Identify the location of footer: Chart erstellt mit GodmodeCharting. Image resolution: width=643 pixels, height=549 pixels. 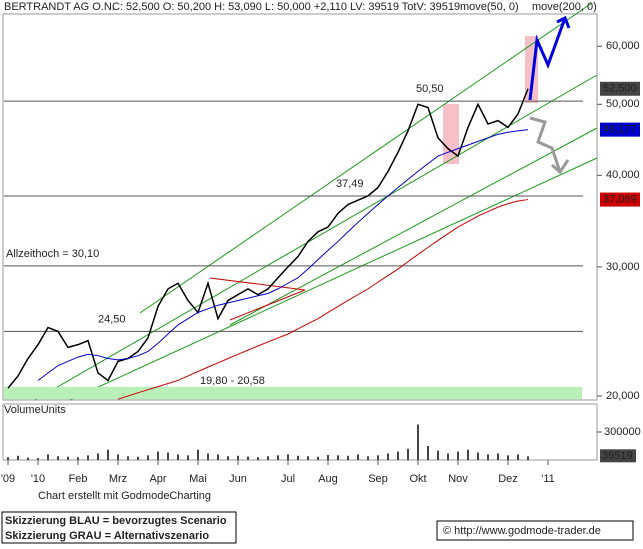
(124, 496).